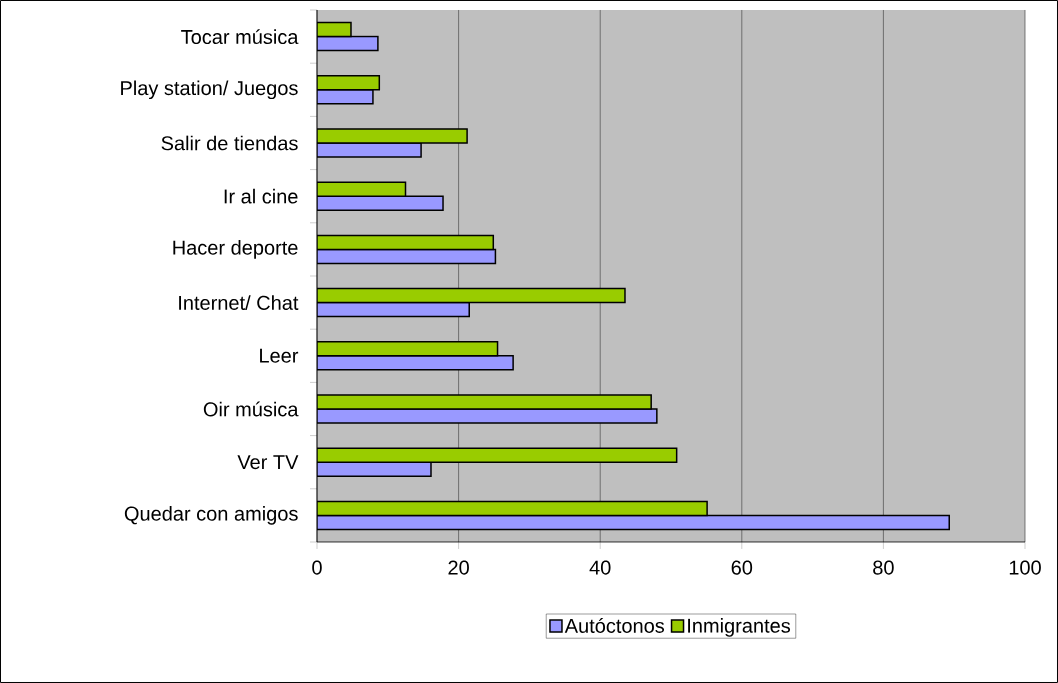 Image resolution: width=1058 pixels, height=683 pixels. What do you see at coordinates (211, 515) in the screenshot?
I see `y-tick-label: Quedar con amigos` at bounding box center [211, 515].